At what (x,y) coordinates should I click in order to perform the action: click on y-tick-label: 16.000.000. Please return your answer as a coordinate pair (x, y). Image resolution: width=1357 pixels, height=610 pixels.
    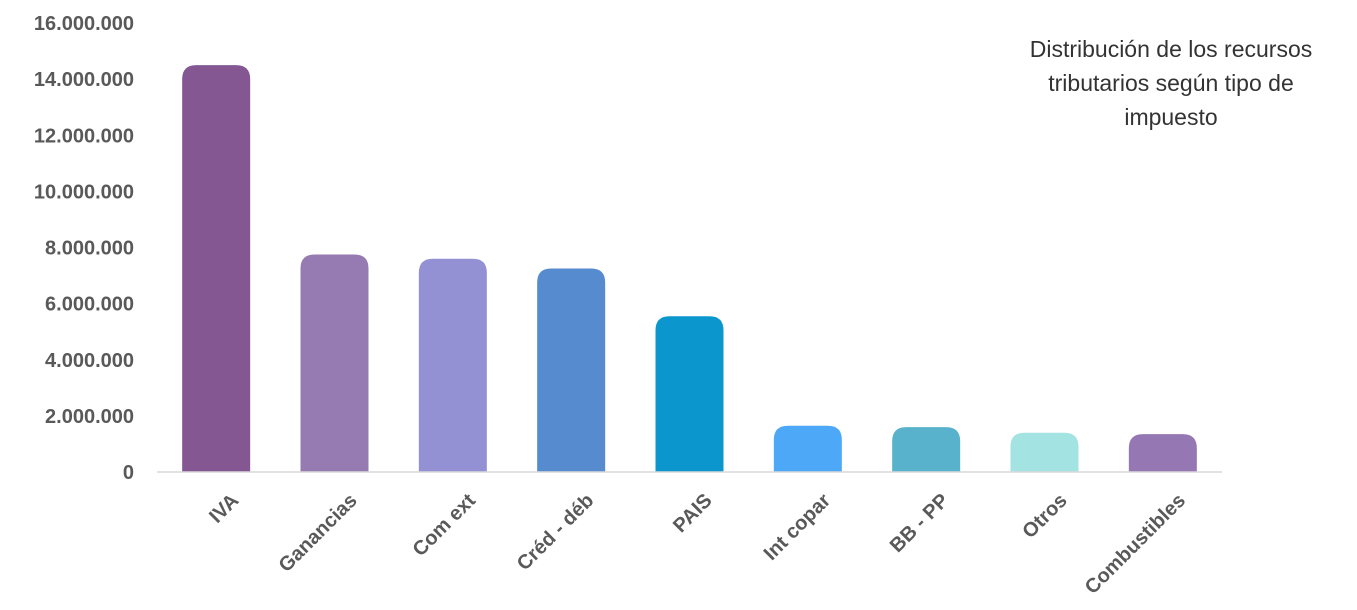
    Looking at the image, I should click on (84, 24).